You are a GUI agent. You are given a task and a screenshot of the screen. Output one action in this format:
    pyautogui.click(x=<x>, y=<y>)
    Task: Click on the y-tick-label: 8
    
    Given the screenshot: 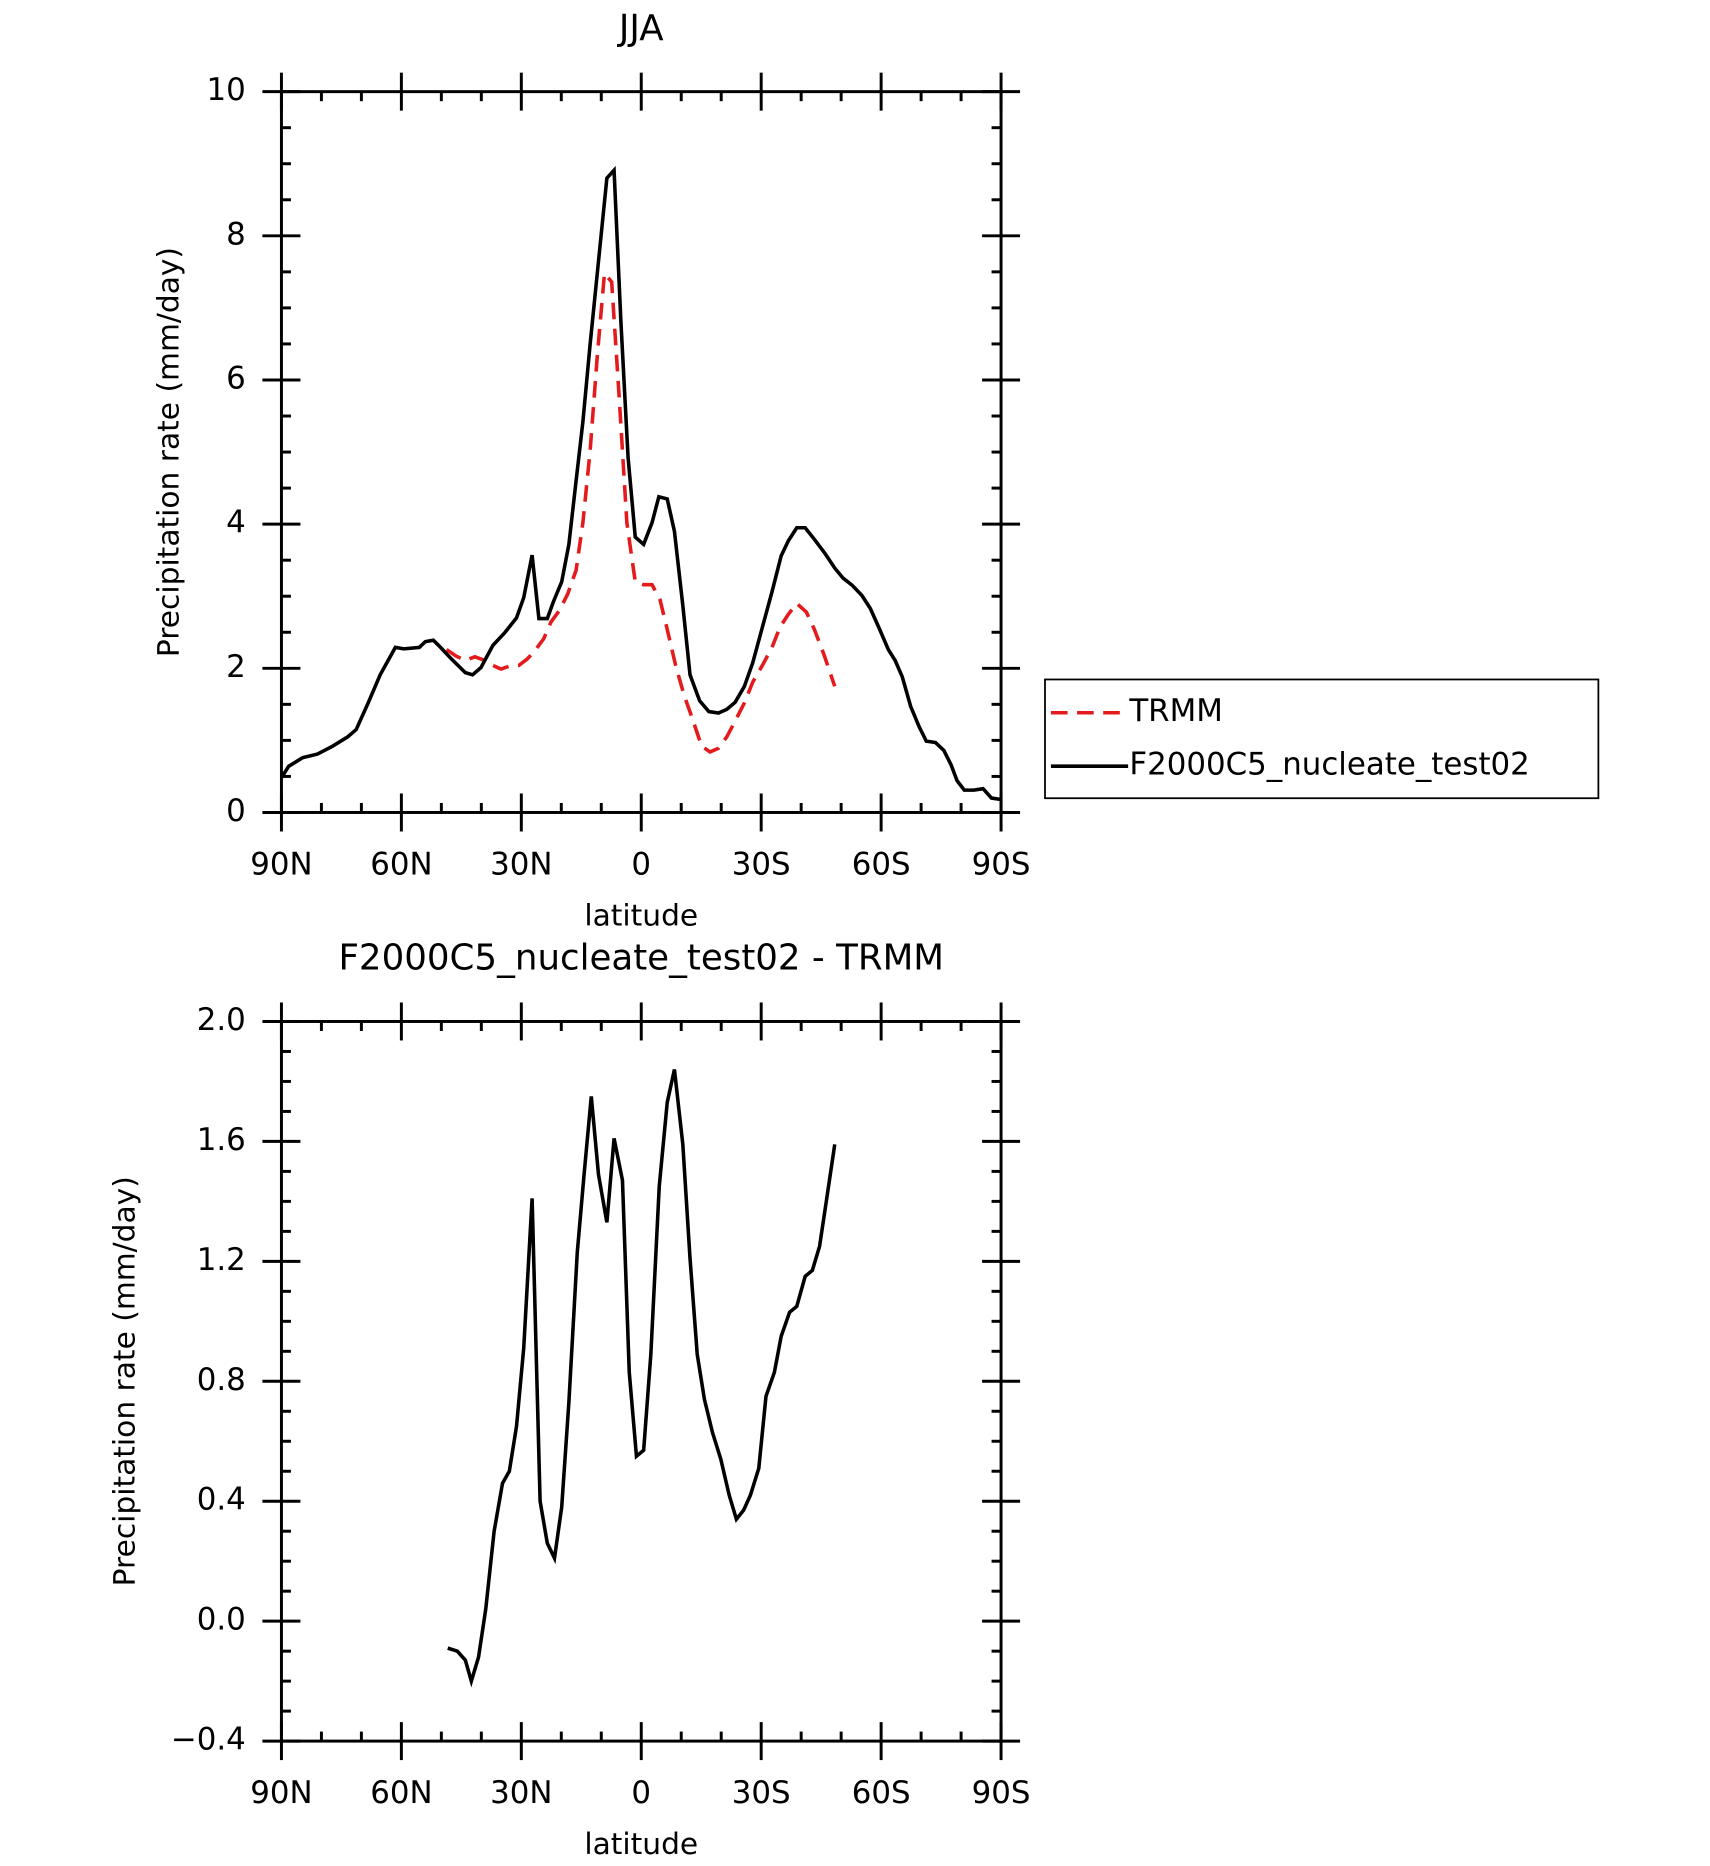 What is the action you would take?
    pyautogui.click(x=236, y=234)
    